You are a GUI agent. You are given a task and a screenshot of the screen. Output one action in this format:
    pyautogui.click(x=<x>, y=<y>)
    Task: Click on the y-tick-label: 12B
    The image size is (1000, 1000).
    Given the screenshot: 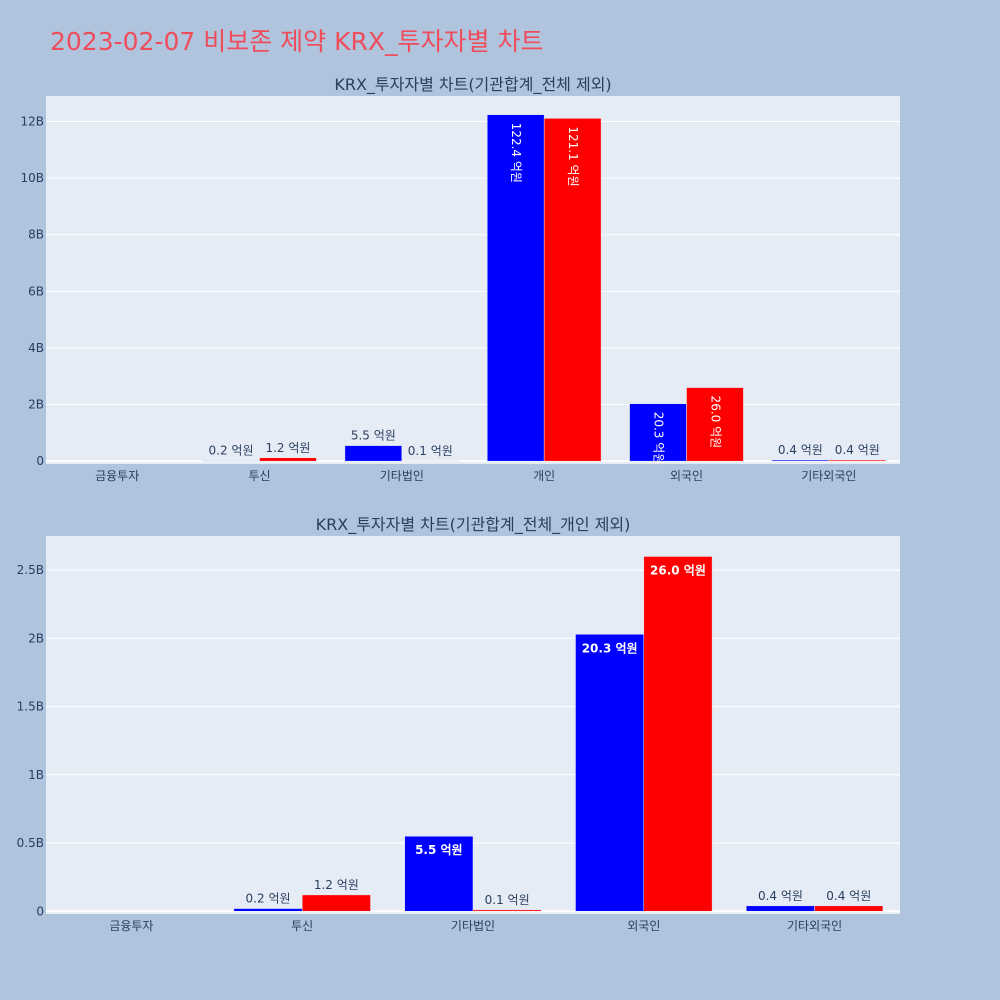 What is the action you would take?
    pyautogui.click(x=32, y=121)
    